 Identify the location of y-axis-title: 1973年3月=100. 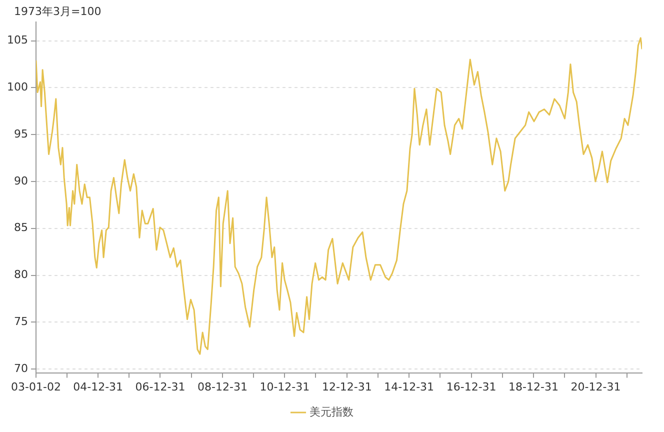
(58, 11).